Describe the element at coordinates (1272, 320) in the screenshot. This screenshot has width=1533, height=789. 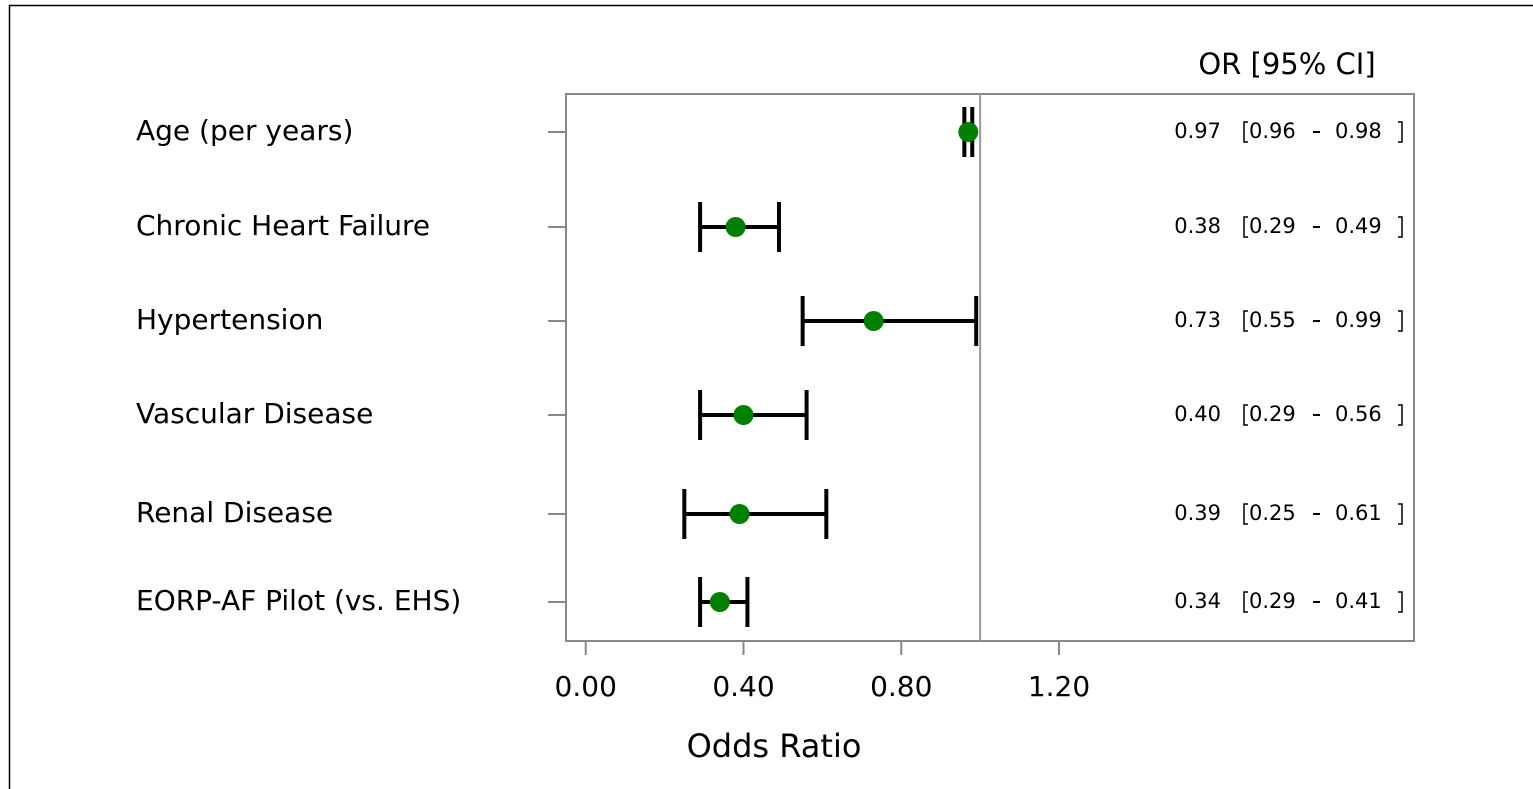
I see `ci-lower: 0.55` at that location.